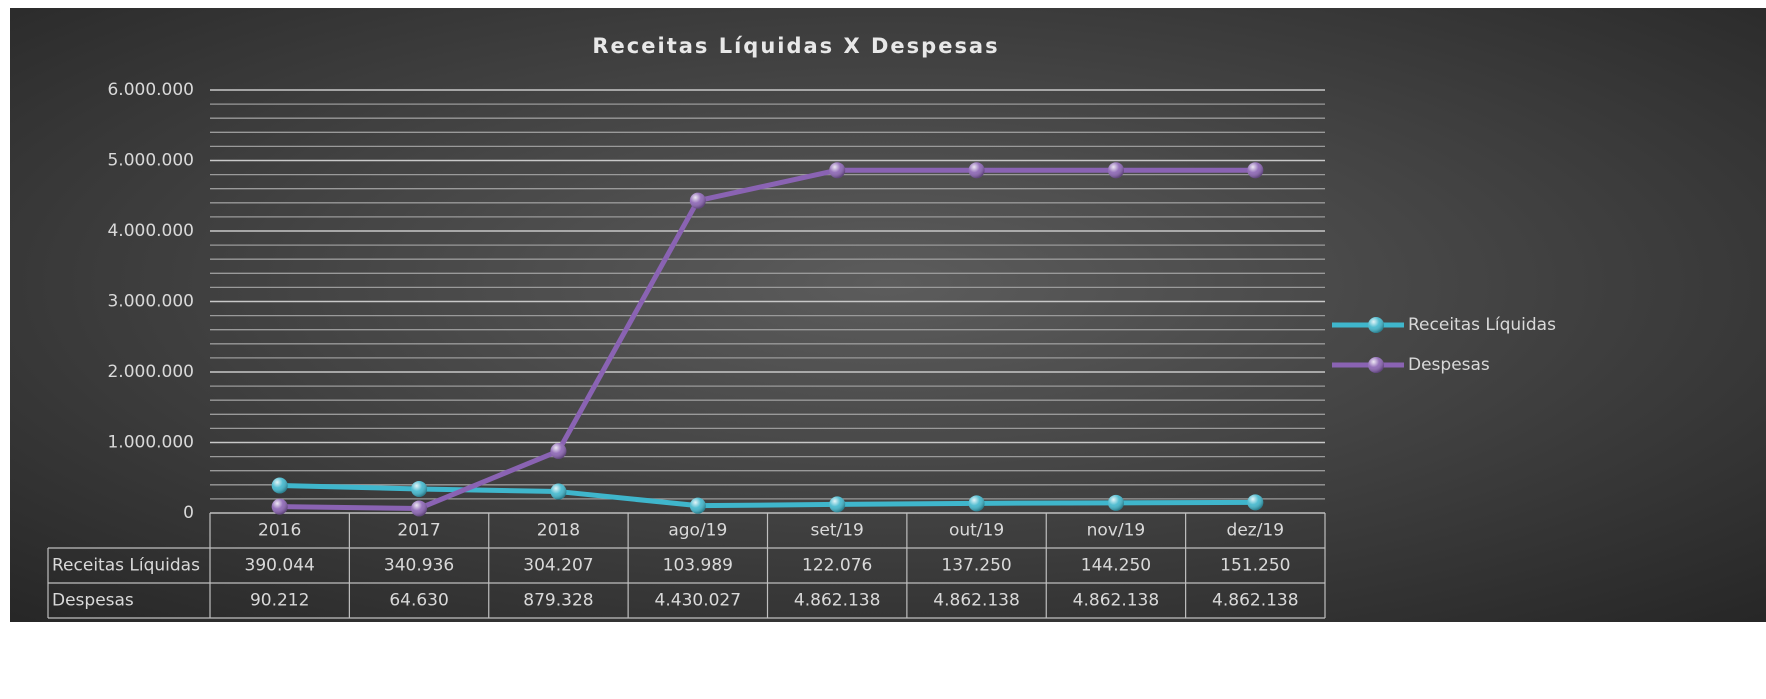 The image size is (1766, 699). Describe the element at coordinates (767, 496) in the screenshot. I see `series-line` at that location.